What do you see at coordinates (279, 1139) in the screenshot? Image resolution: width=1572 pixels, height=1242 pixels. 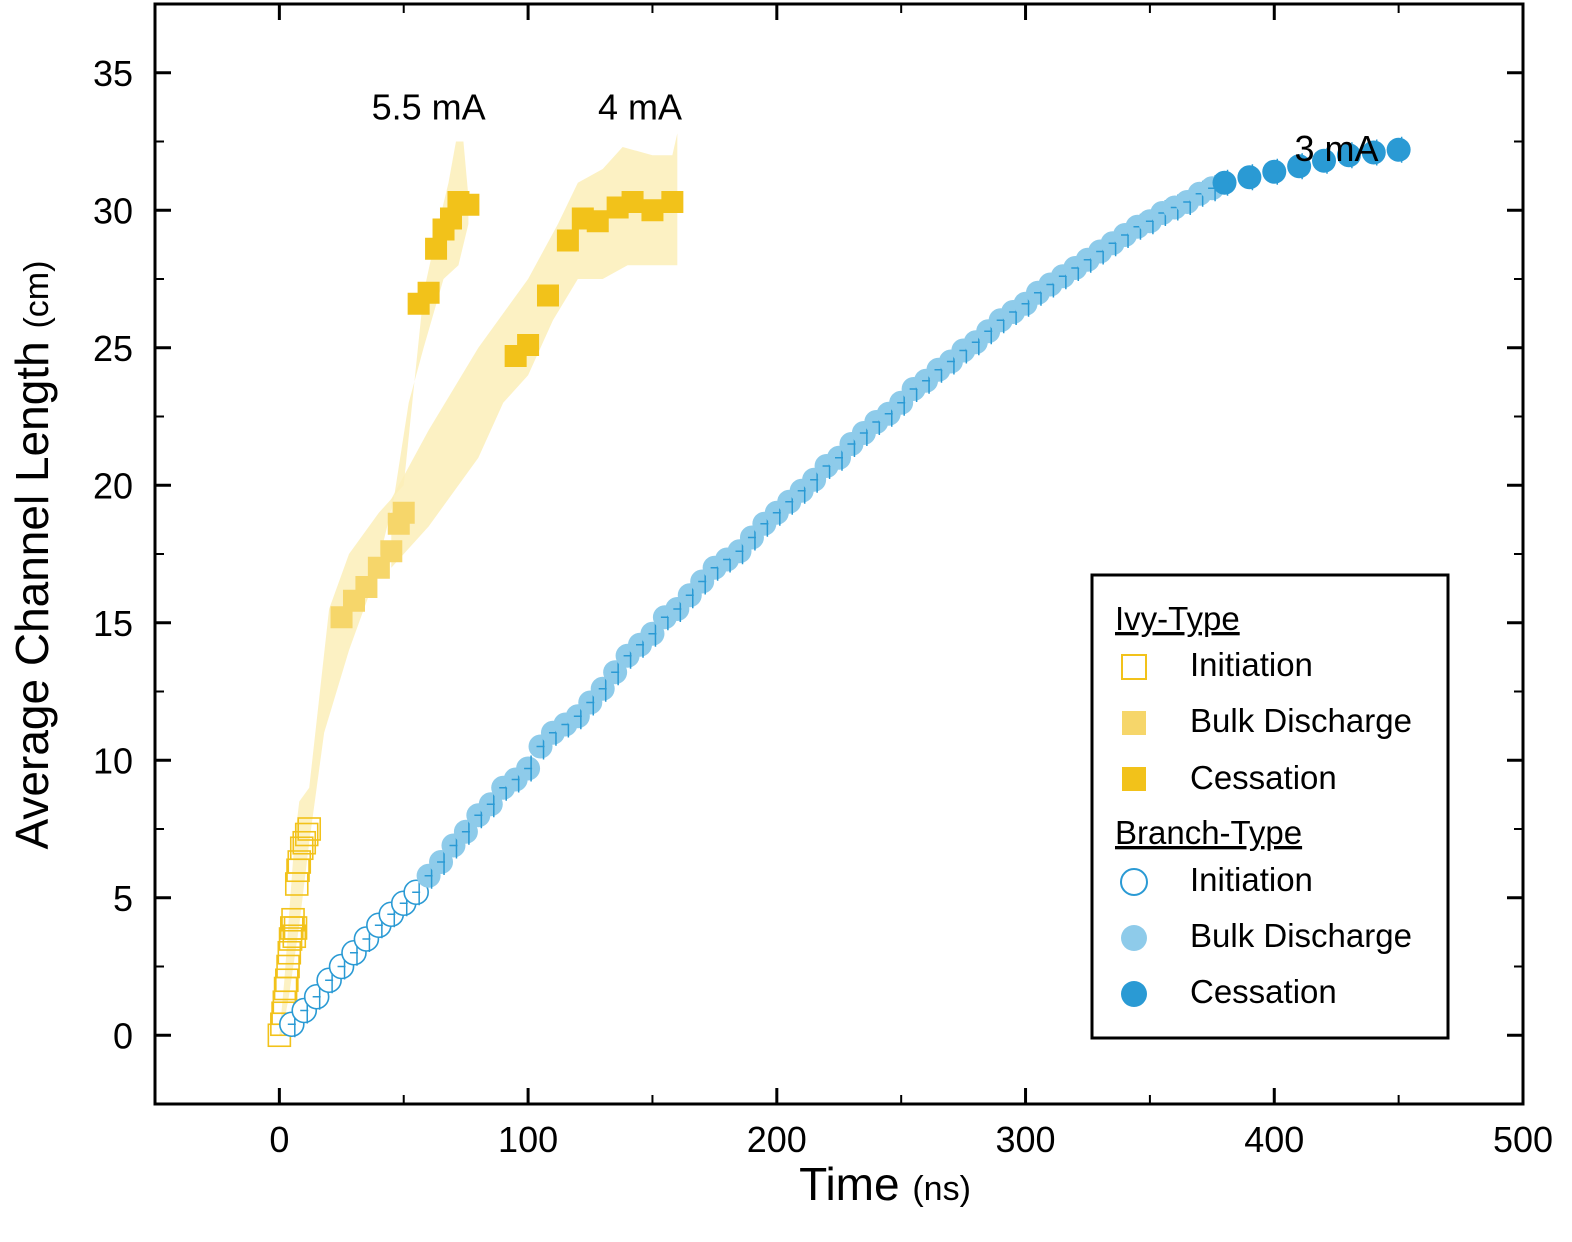 I see `x-tick-label: 0` at bounding box center [279, 1139].